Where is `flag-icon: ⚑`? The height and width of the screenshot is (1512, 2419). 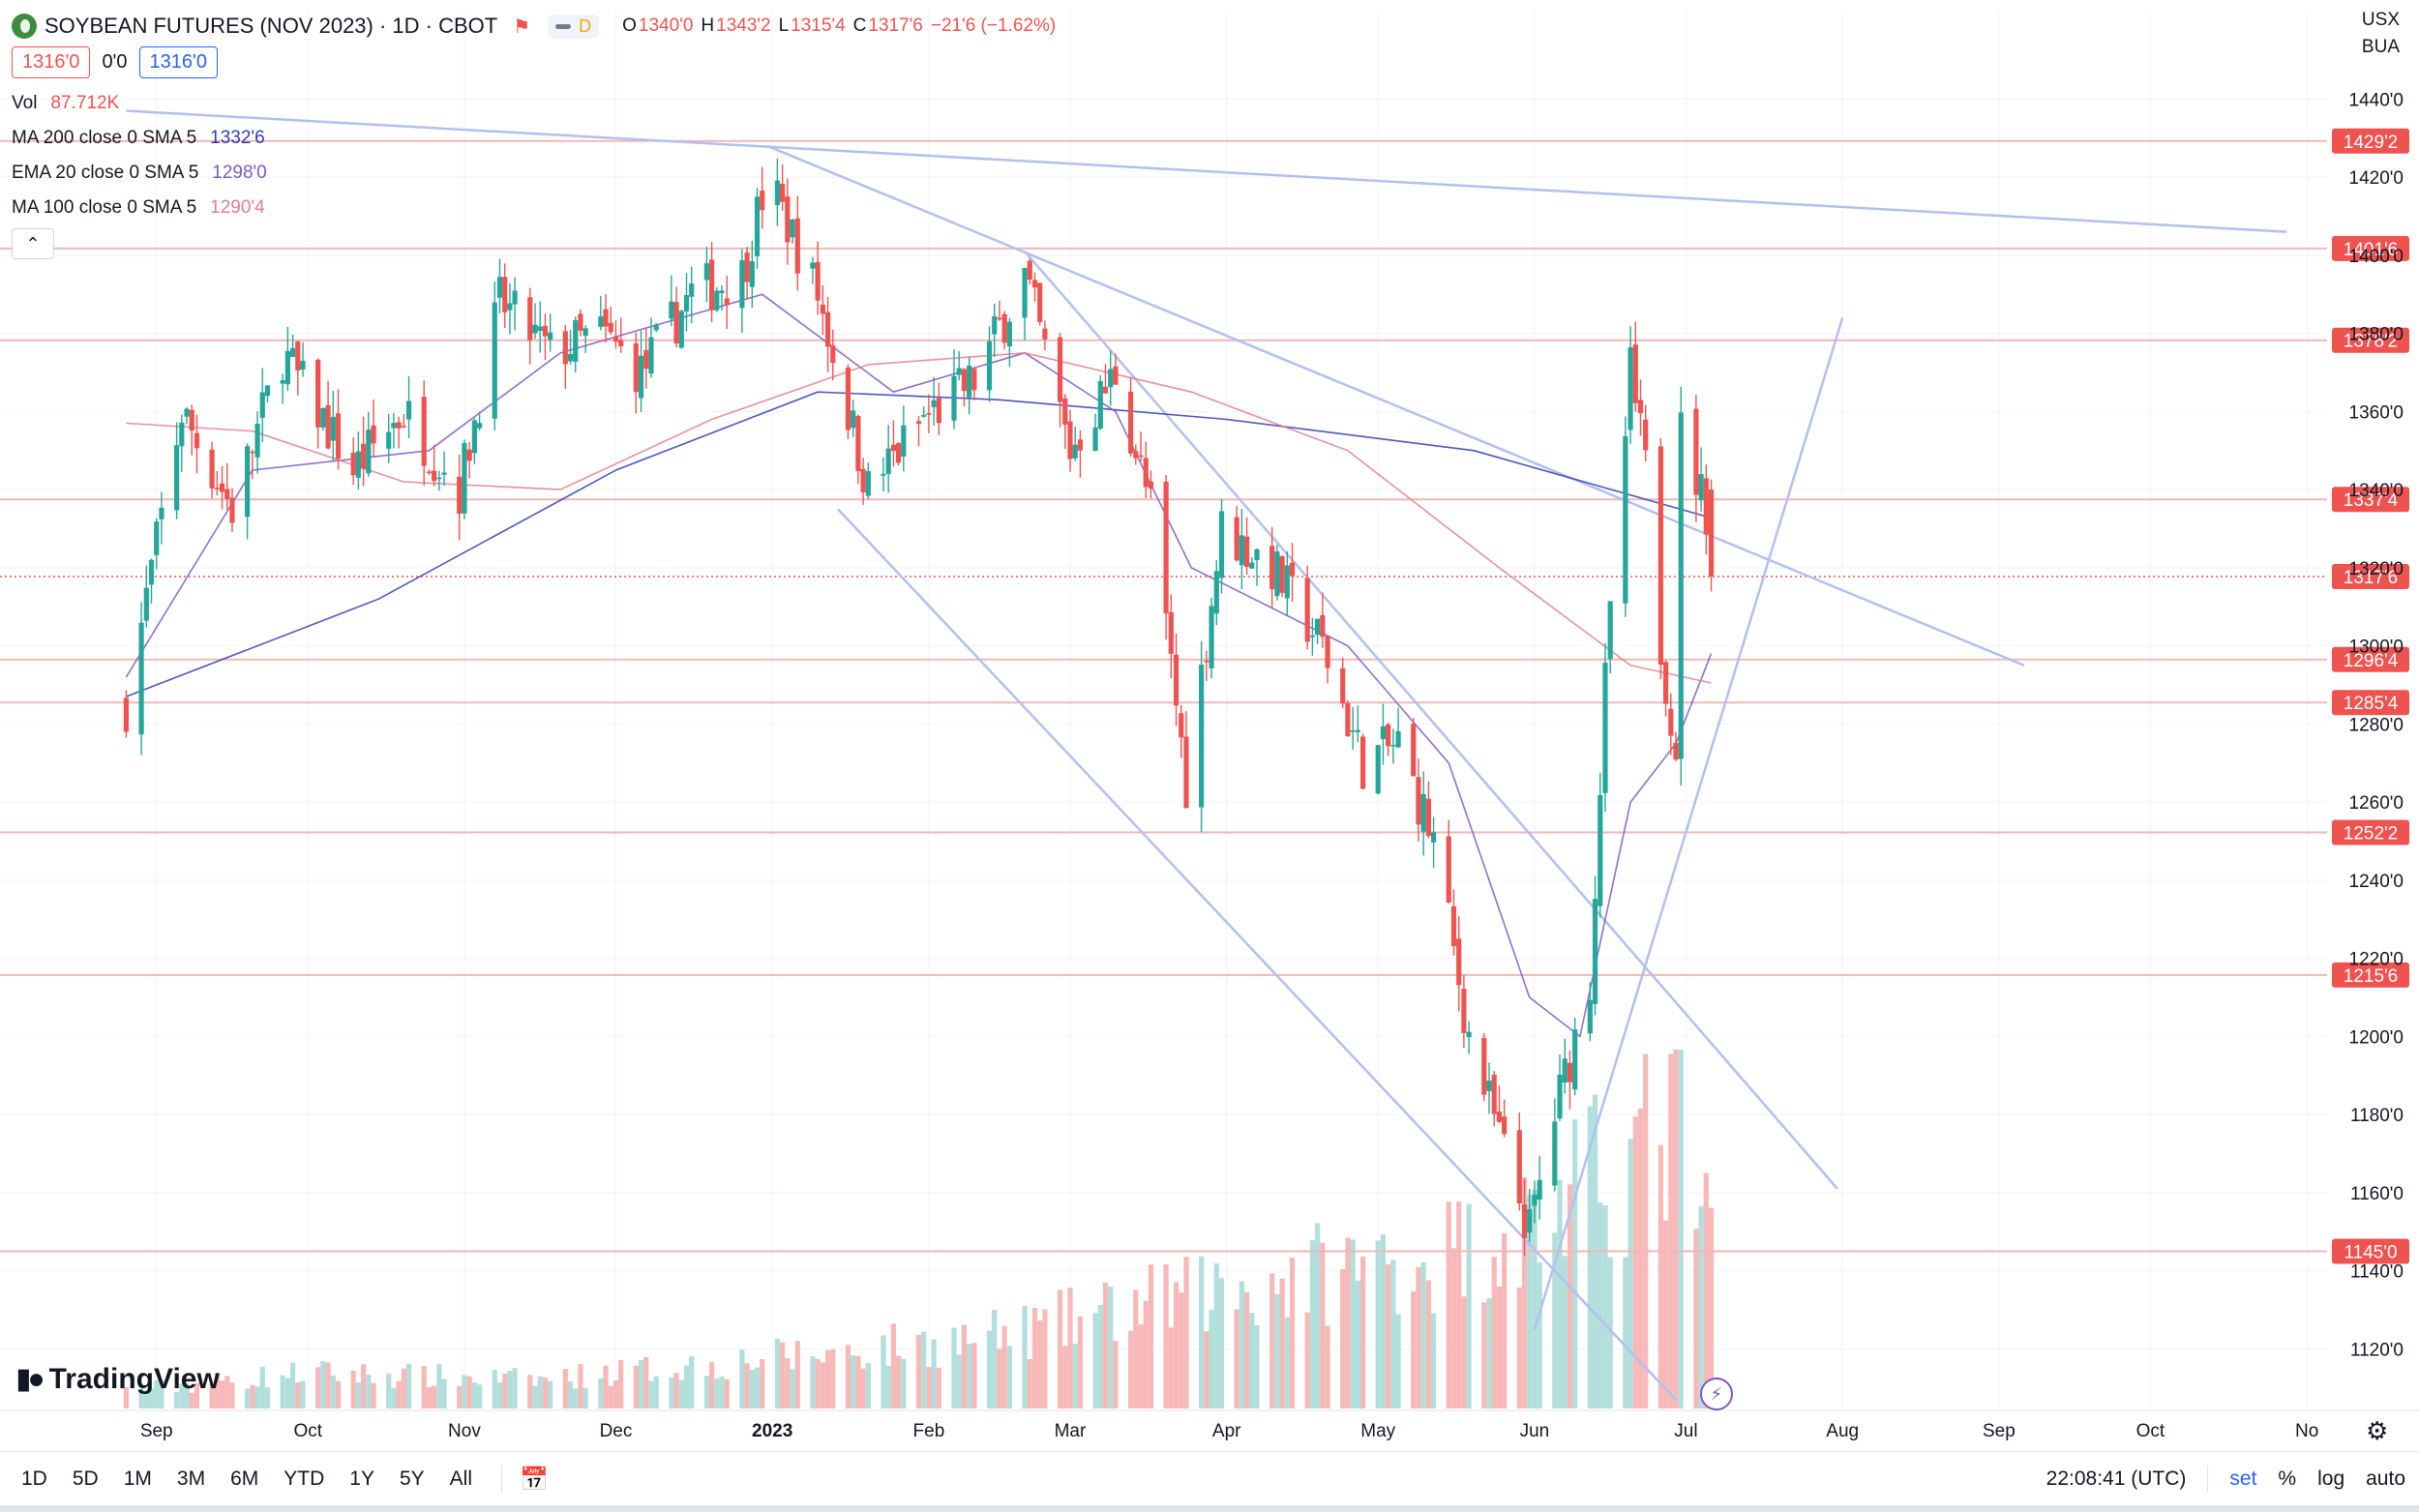 flag-icon: ⚑ is located at coordinates (522, 27).